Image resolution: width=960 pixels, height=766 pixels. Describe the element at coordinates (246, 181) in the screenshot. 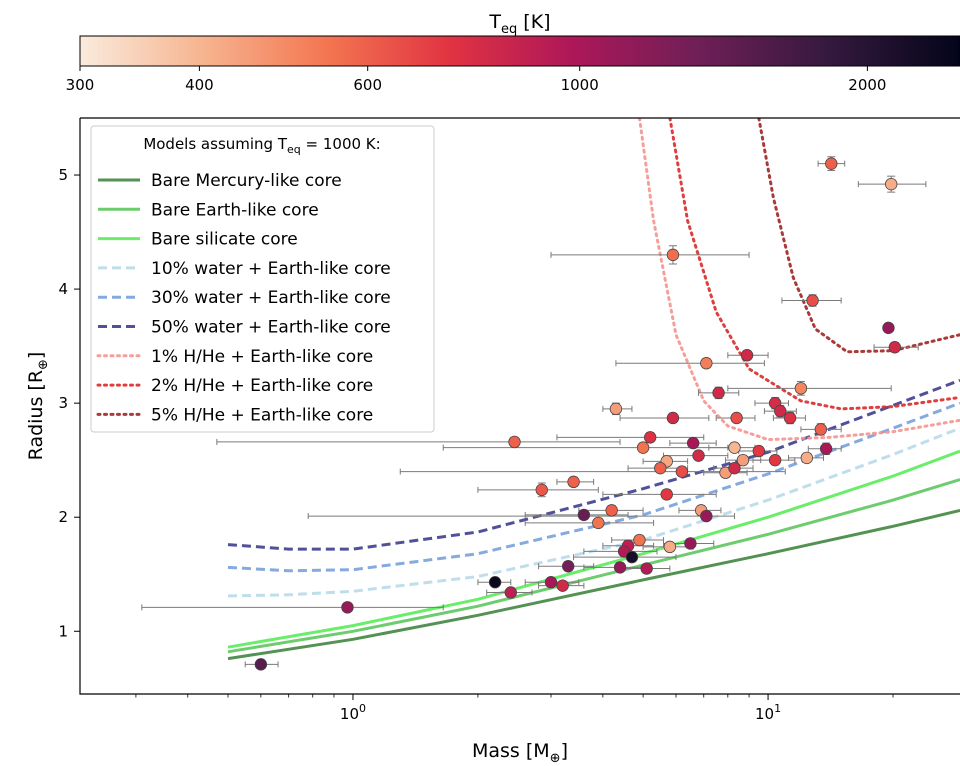

I see `legend-label-0: Bare Mercury-like core` at that location.